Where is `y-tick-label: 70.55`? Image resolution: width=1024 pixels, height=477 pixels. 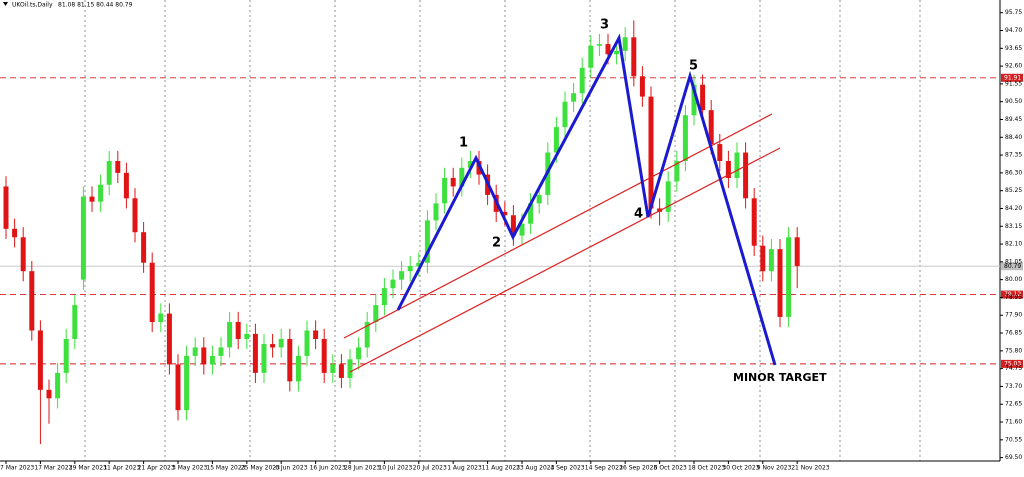 y-tick-label: 70.55 is located at coordinates (1013, 439).